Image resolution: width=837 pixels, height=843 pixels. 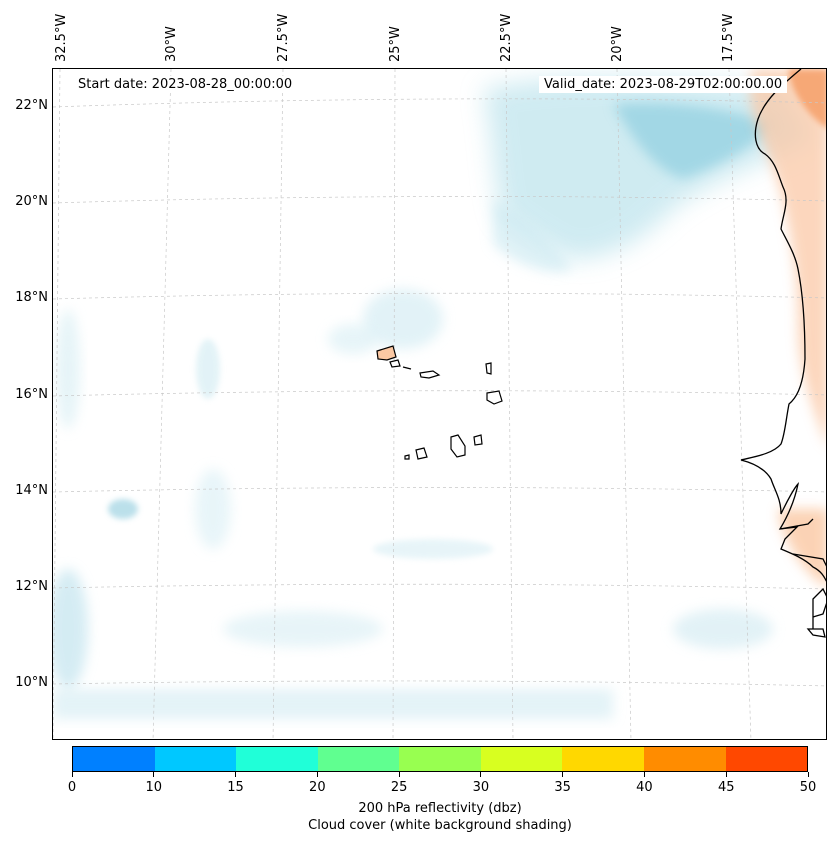 I want to click on cloud-cell-h, so click(x=303, y=629).